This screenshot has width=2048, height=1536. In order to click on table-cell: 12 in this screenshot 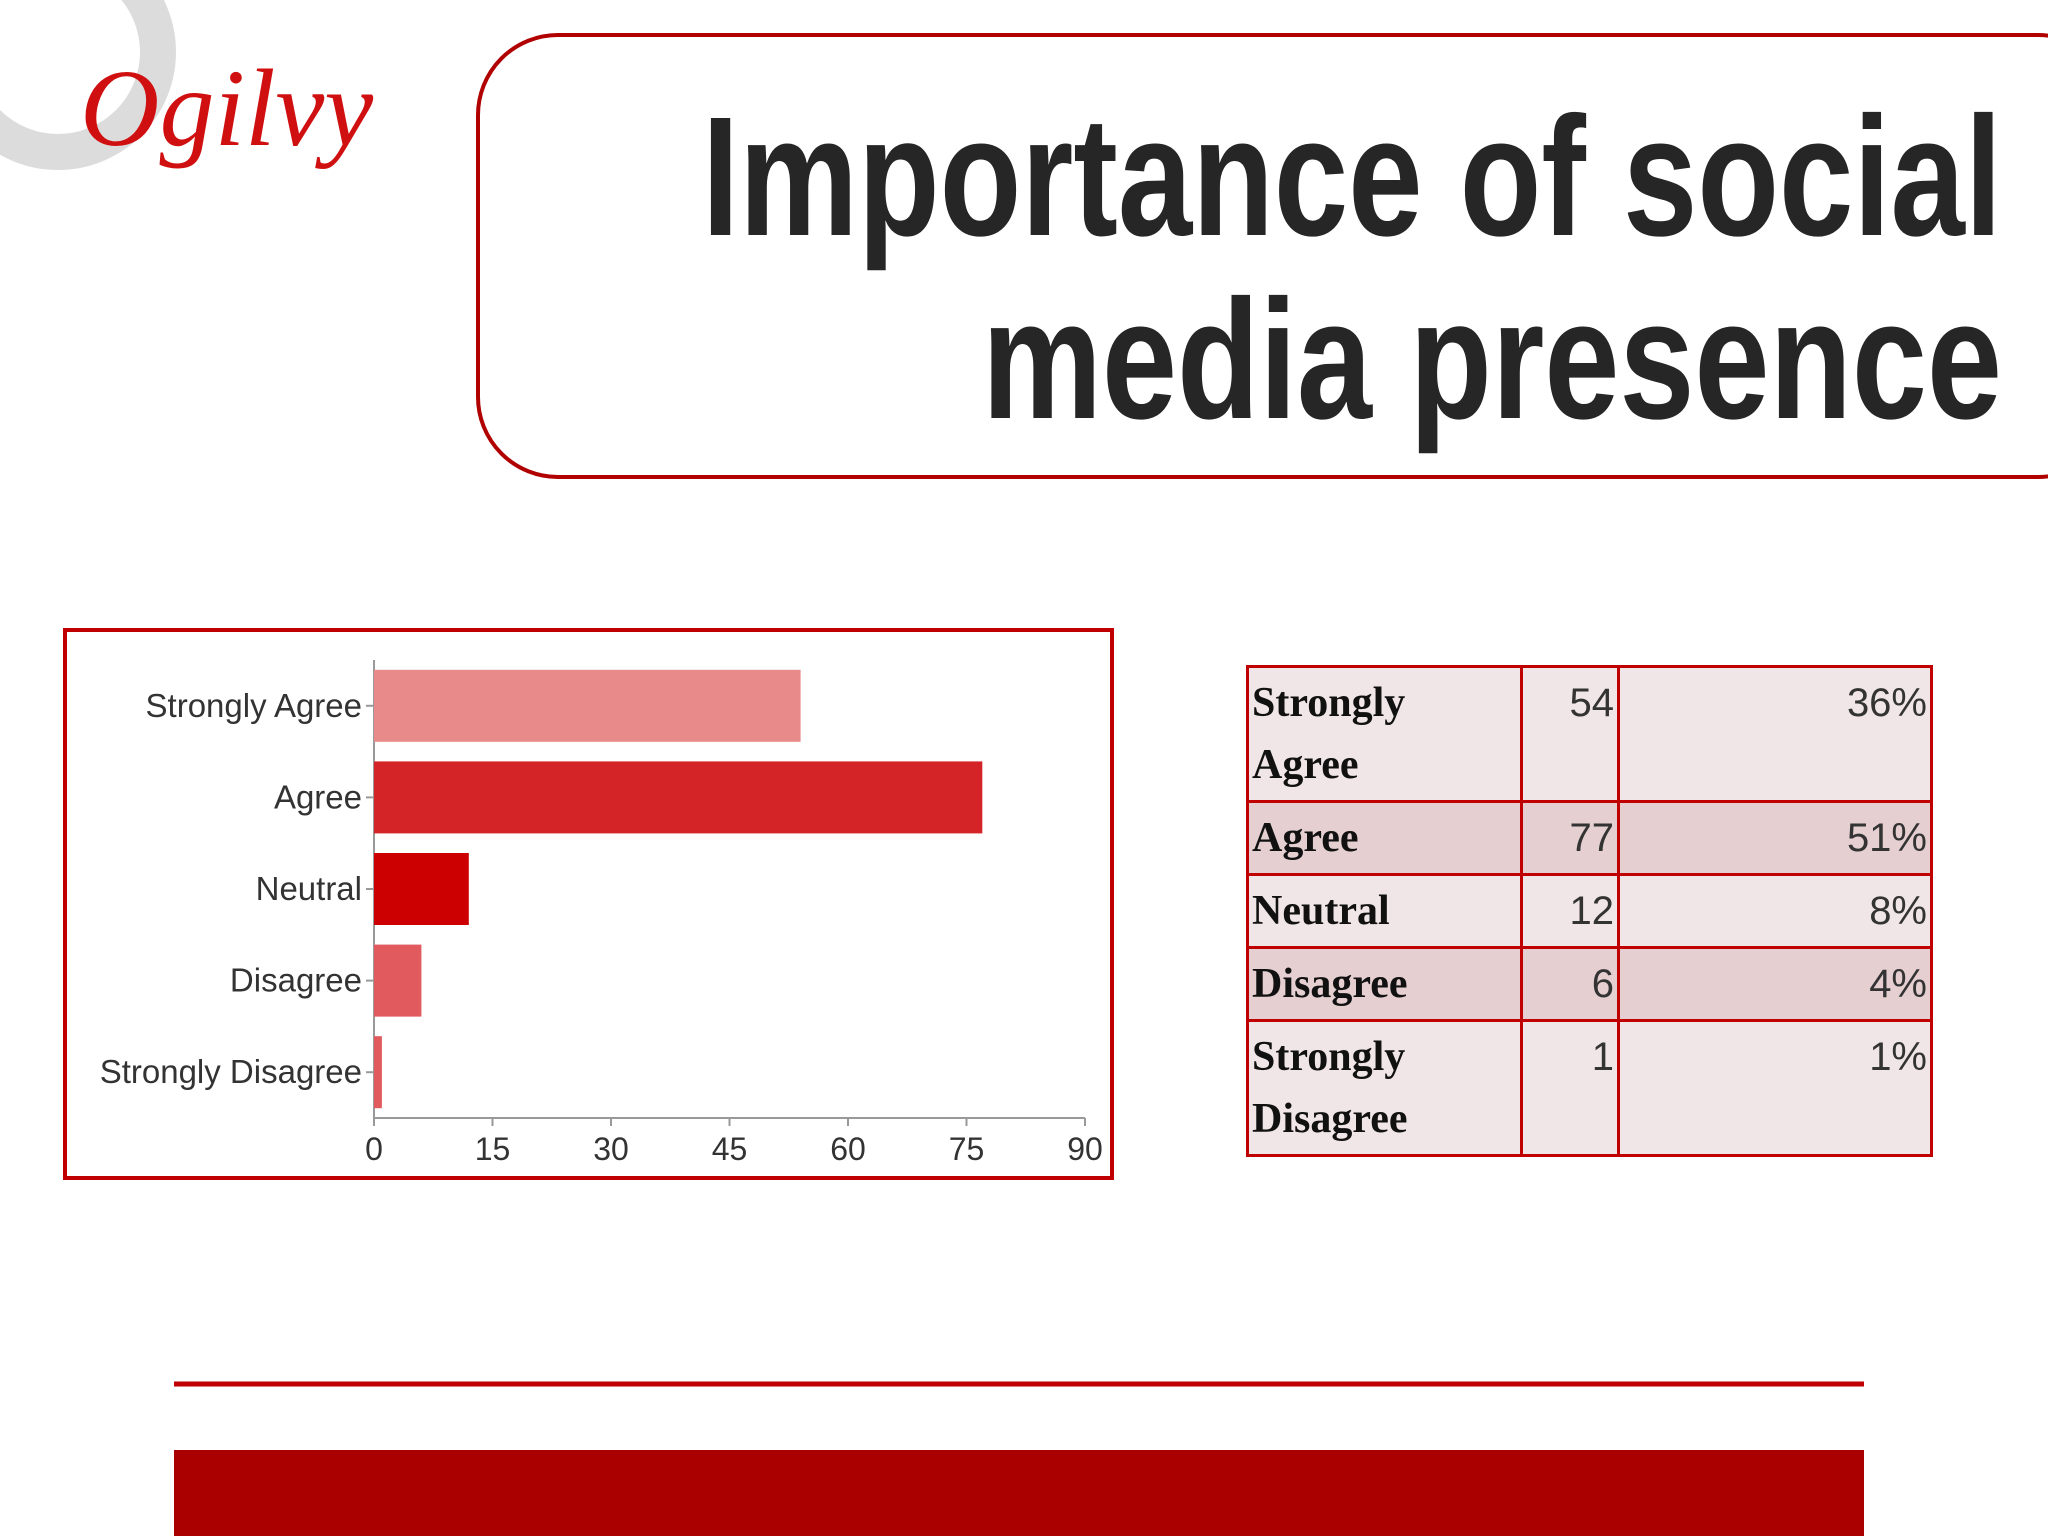, I will do `click(1570, 911)`.